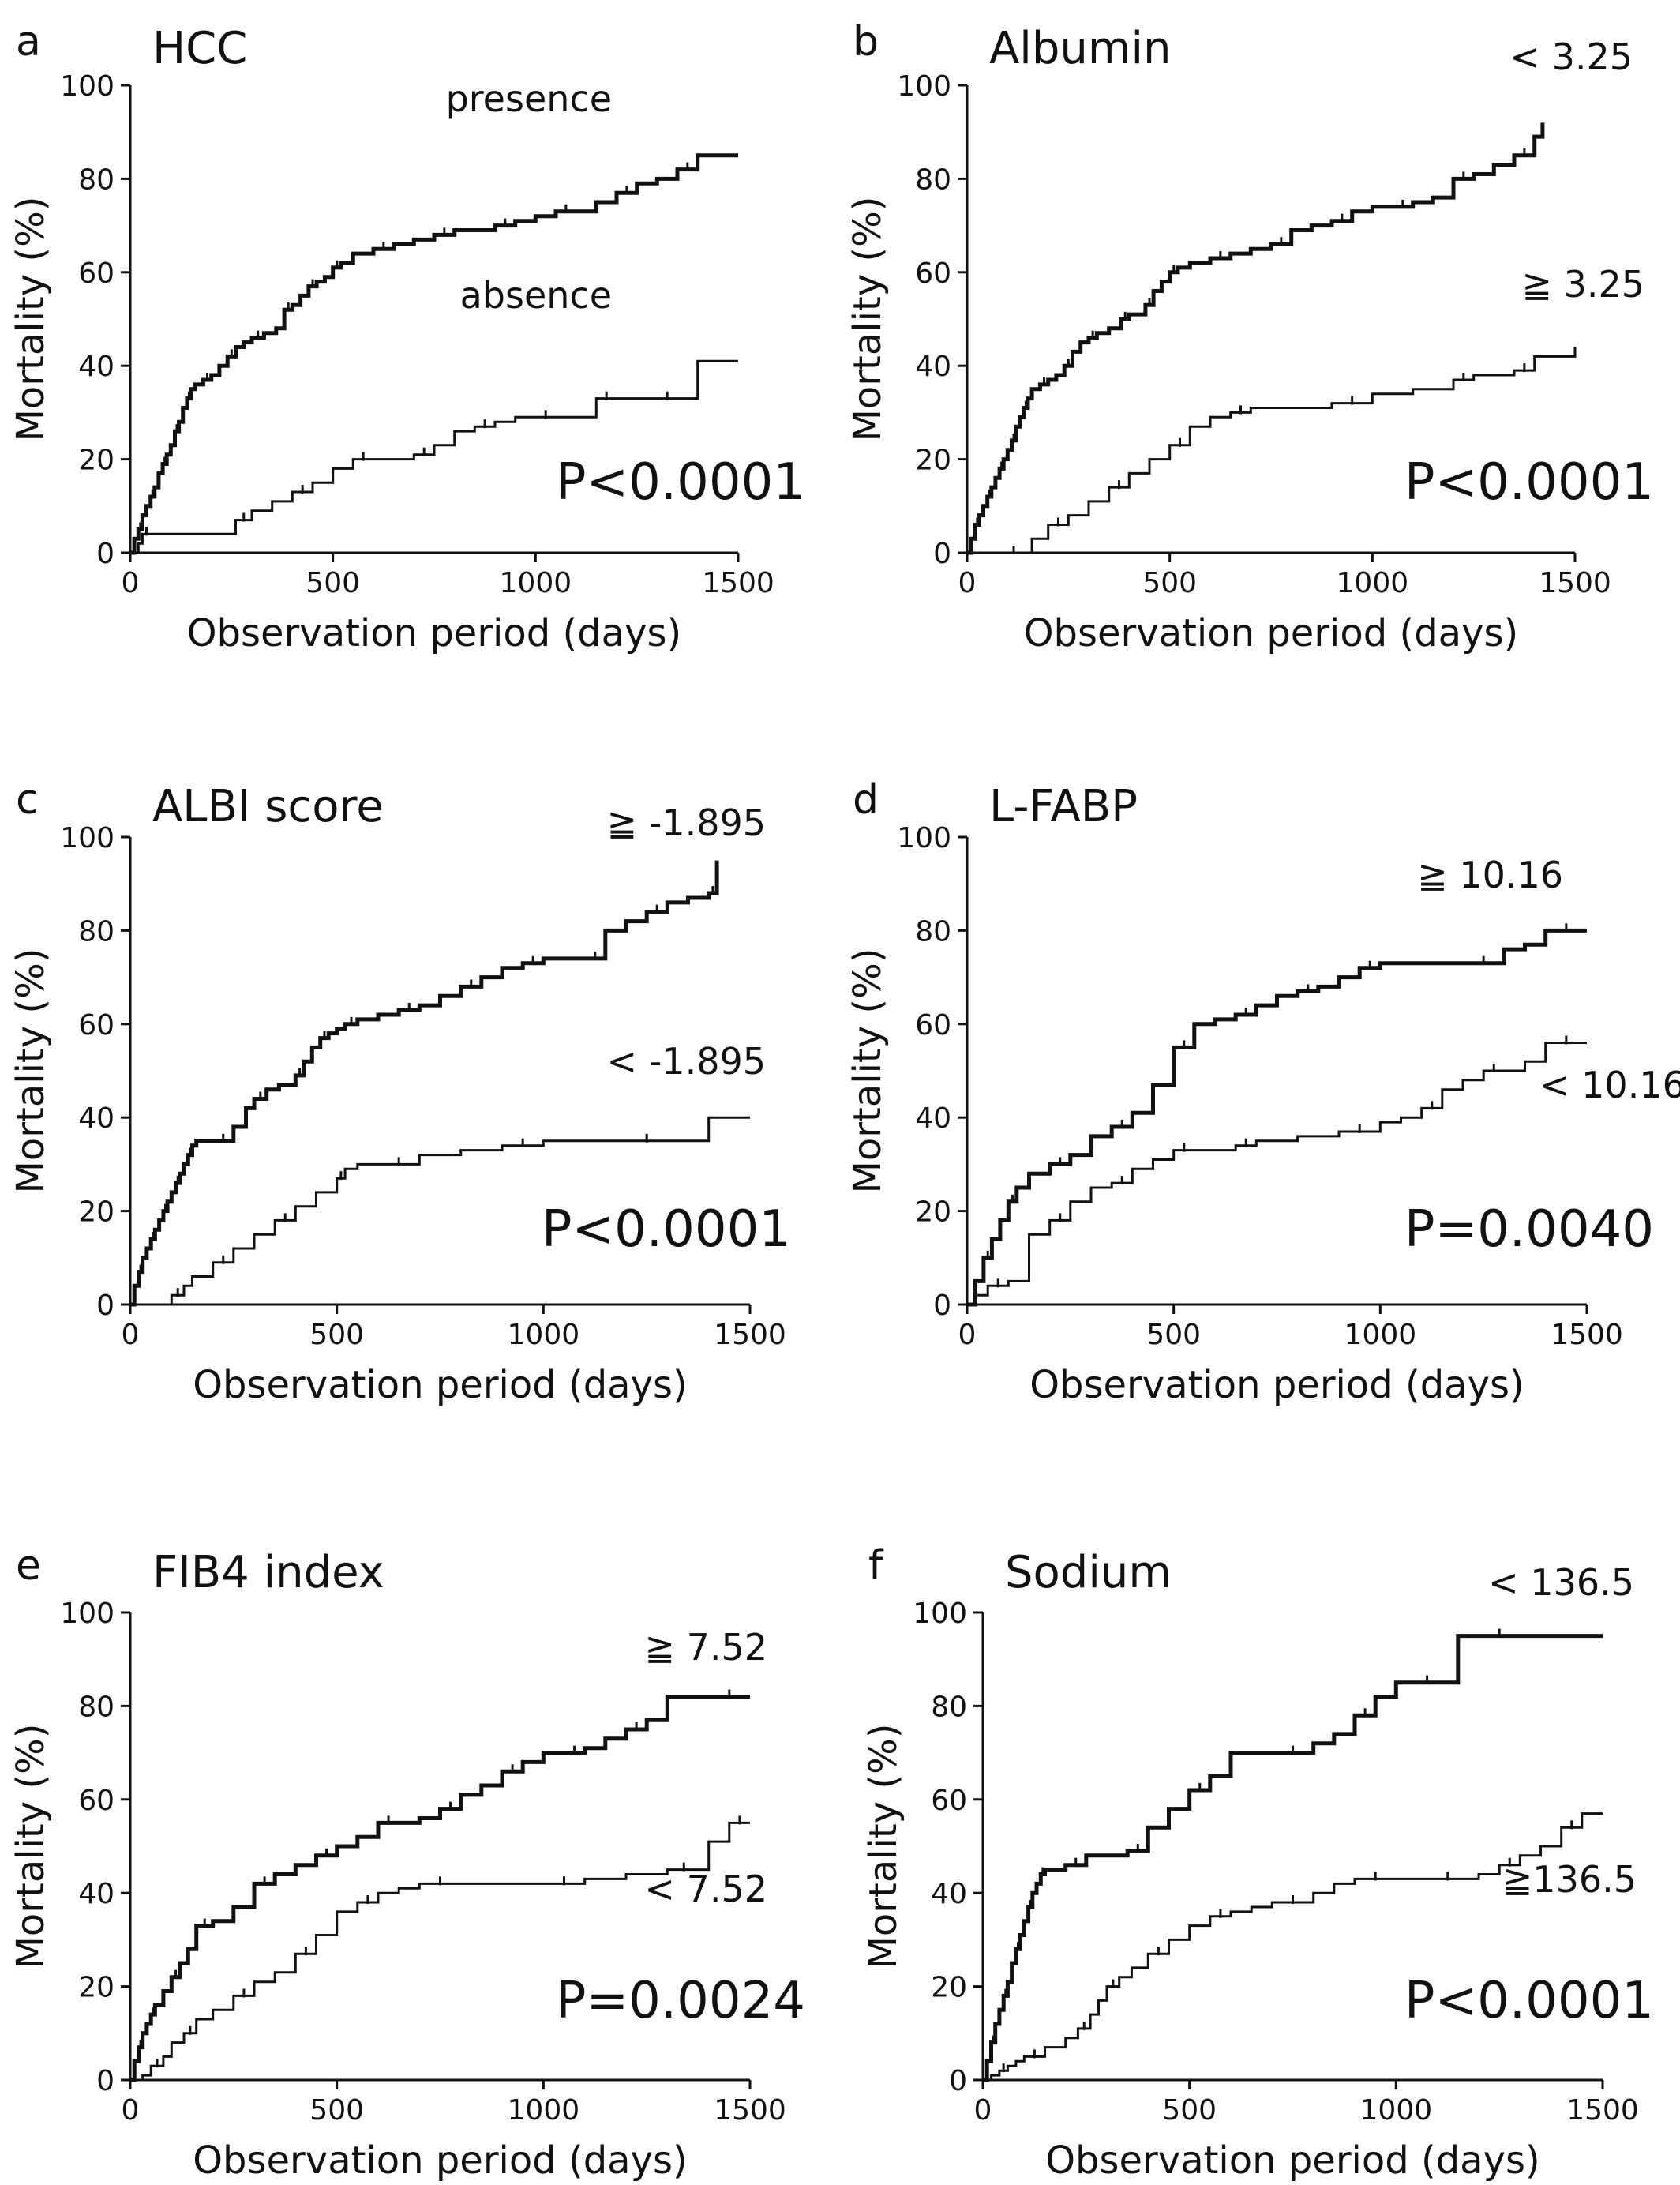 Image resolution: width=1680 pixels, height=2185 pixels. I want to click on p-value: P=0.0040, so click(1529, 1229).